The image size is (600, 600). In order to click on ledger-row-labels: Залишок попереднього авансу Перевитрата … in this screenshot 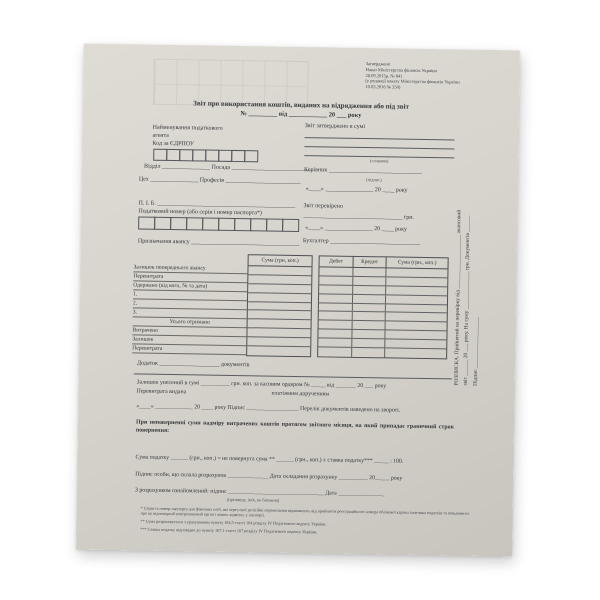, I will do `click(190, 309)`.